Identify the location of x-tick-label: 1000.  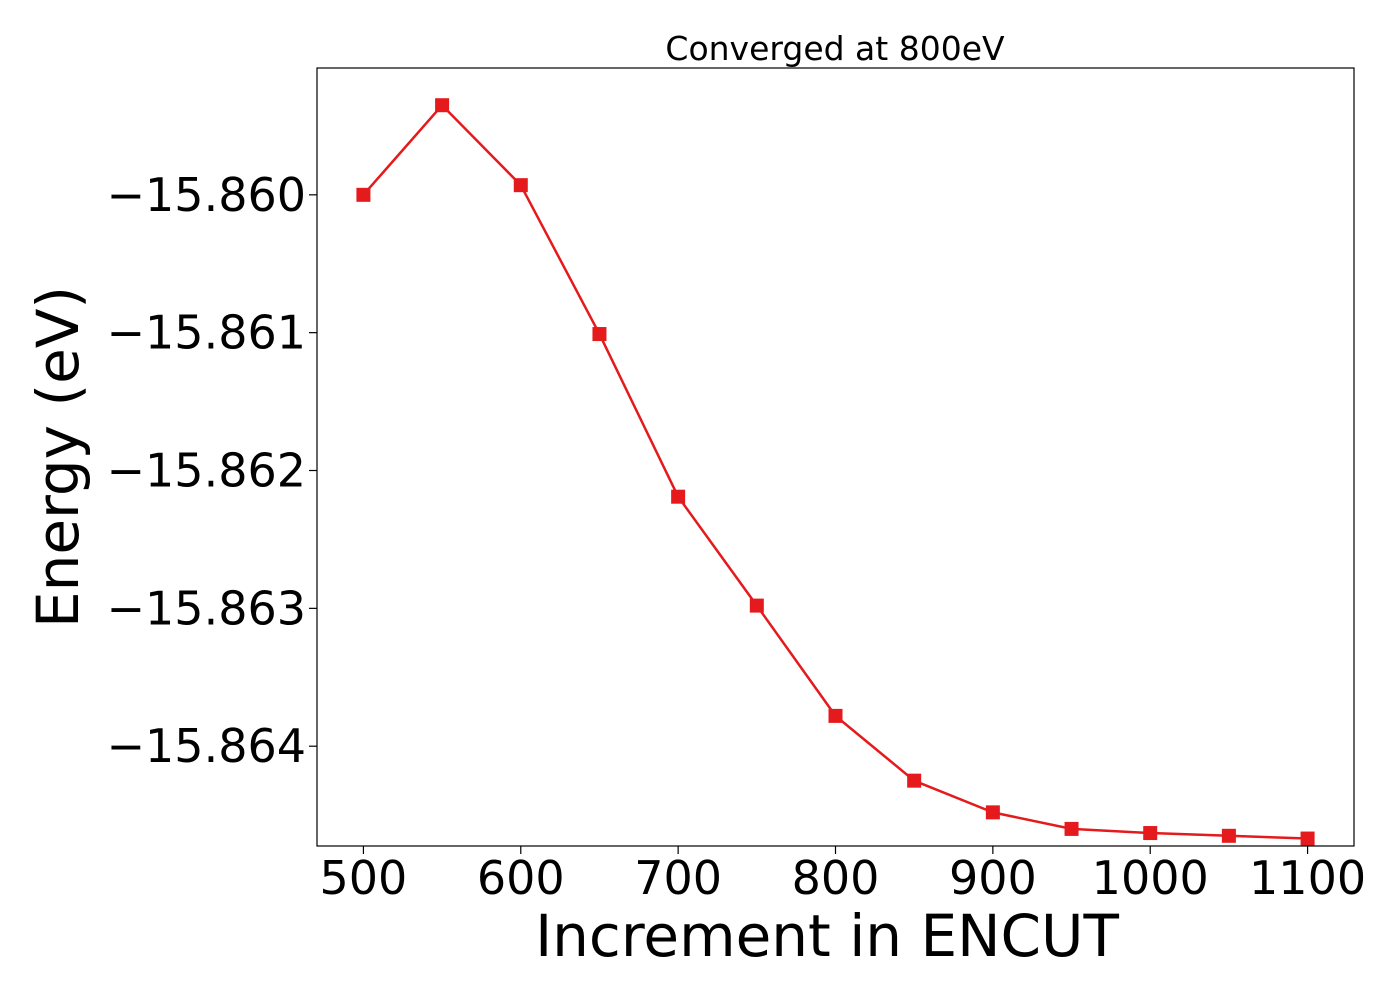
(1150, 878).